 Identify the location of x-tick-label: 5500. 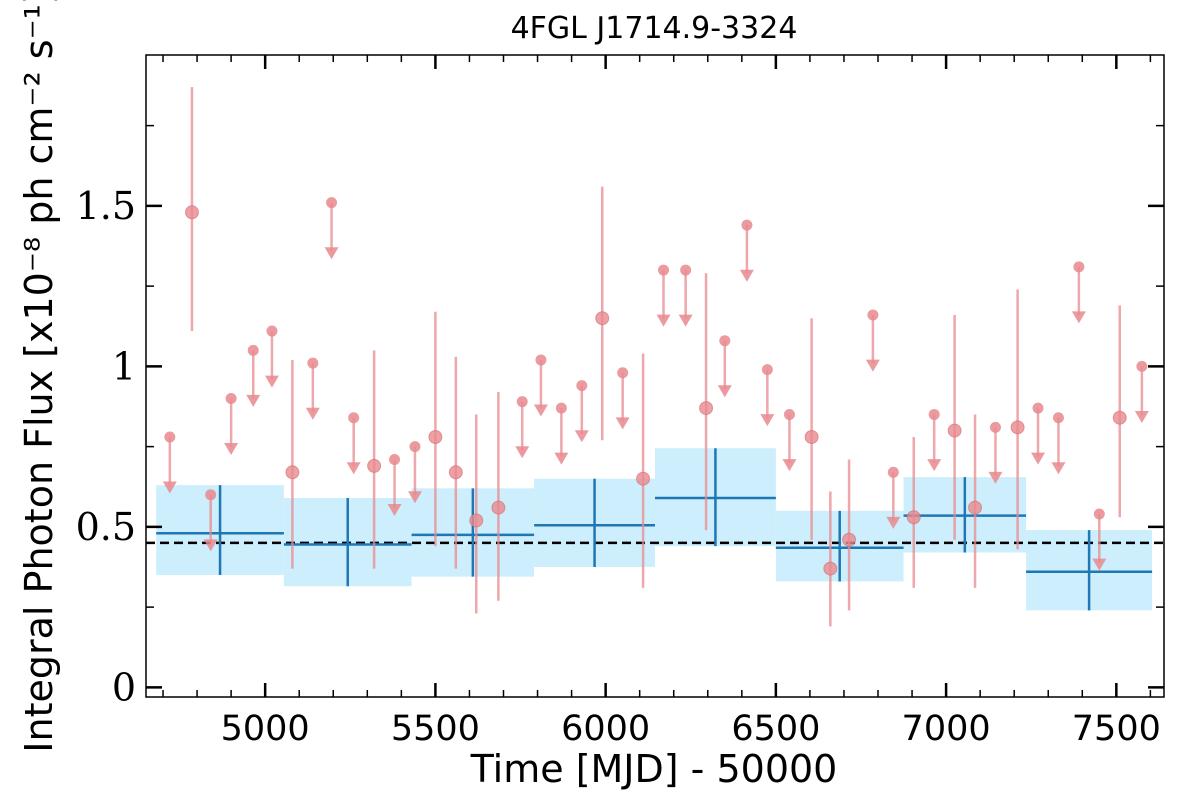
(435, 729).